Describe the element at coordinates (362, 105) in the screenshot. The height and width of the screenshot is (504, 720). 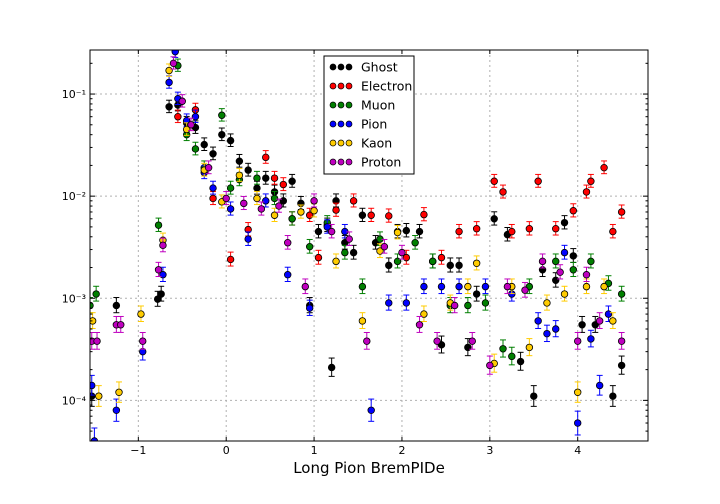
I see `legend-item: Muon` at that location.